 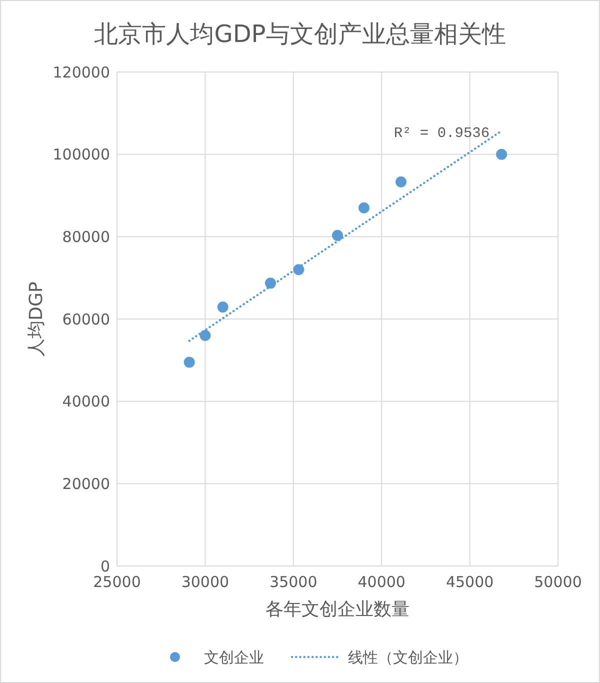 I want to click on x-tick-label: 35000, so click(x=294, y=582).